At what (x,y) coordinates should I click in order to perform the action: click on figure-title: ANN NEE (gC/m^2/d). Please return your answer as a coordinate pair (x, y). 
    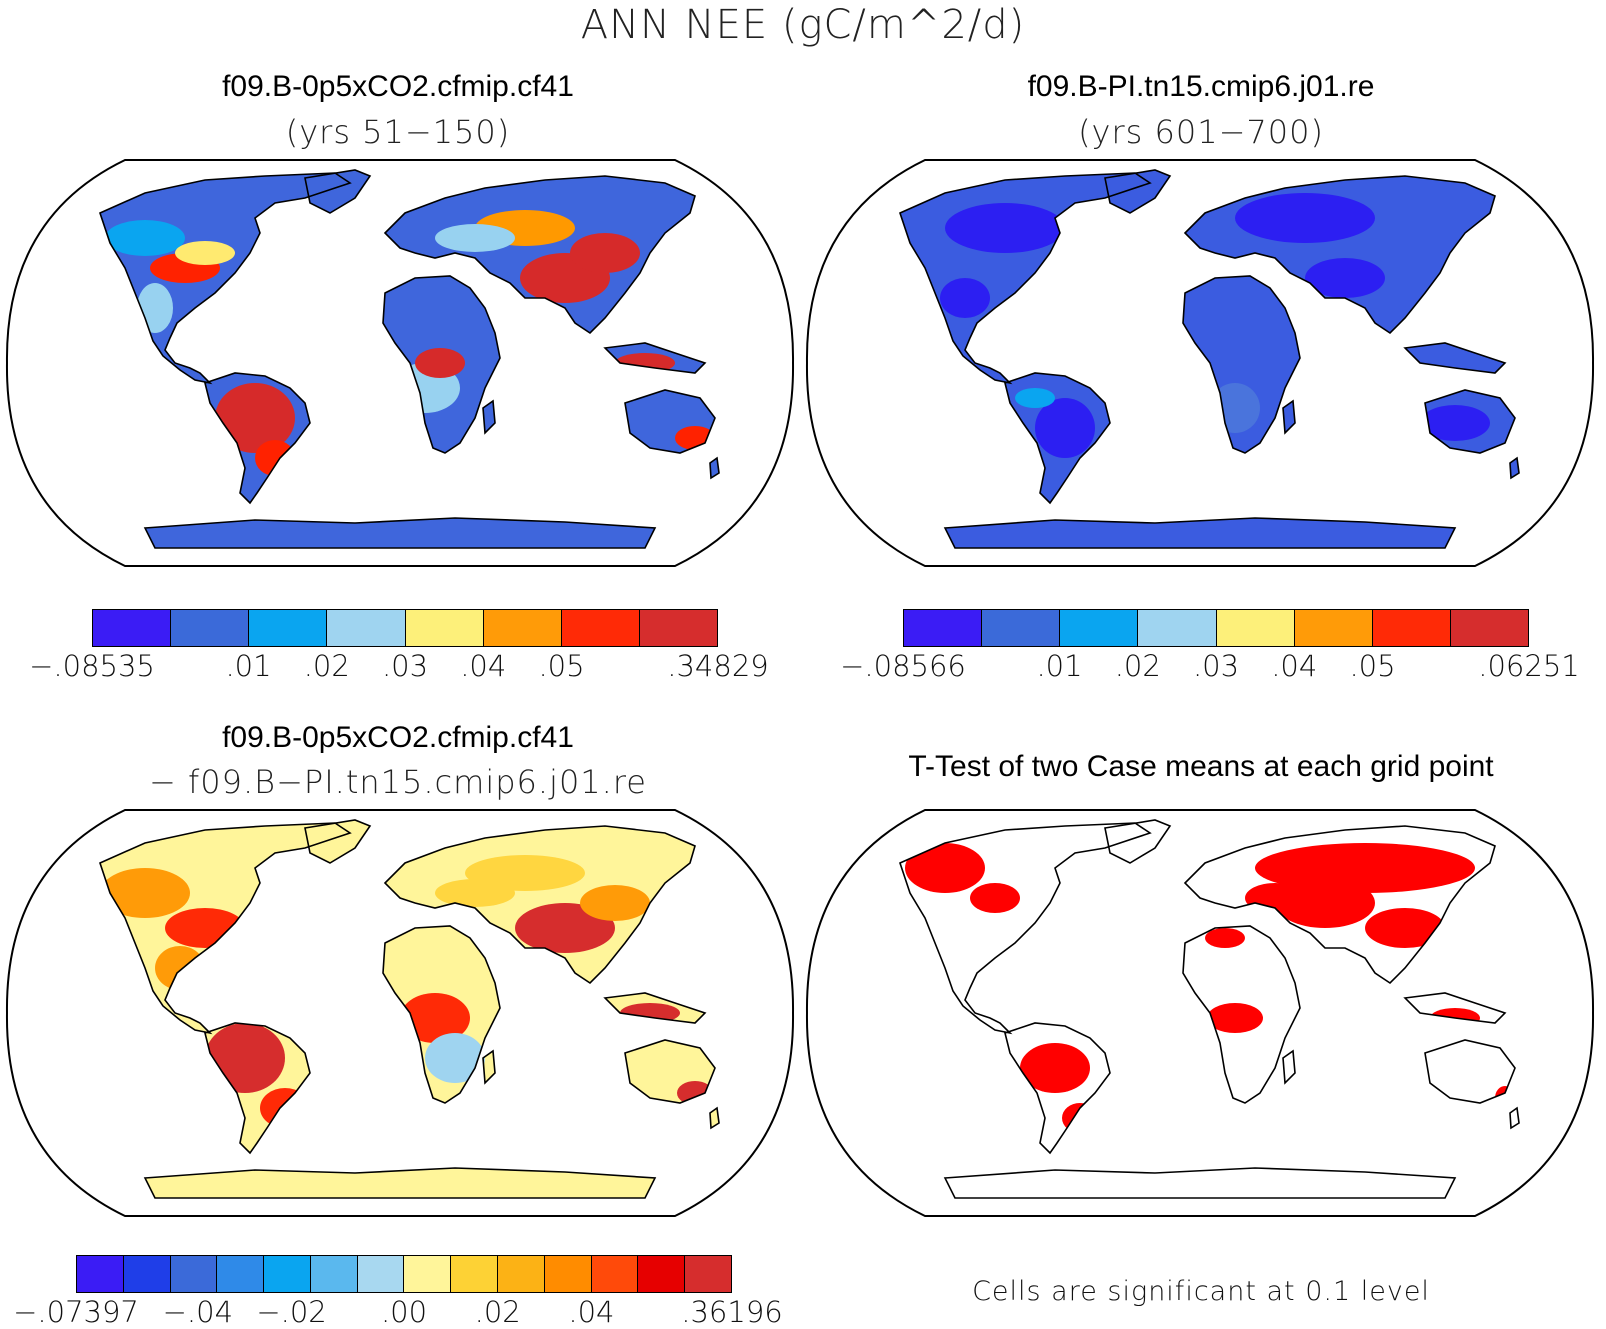
    Looking at the image, I should click on (803, 25).